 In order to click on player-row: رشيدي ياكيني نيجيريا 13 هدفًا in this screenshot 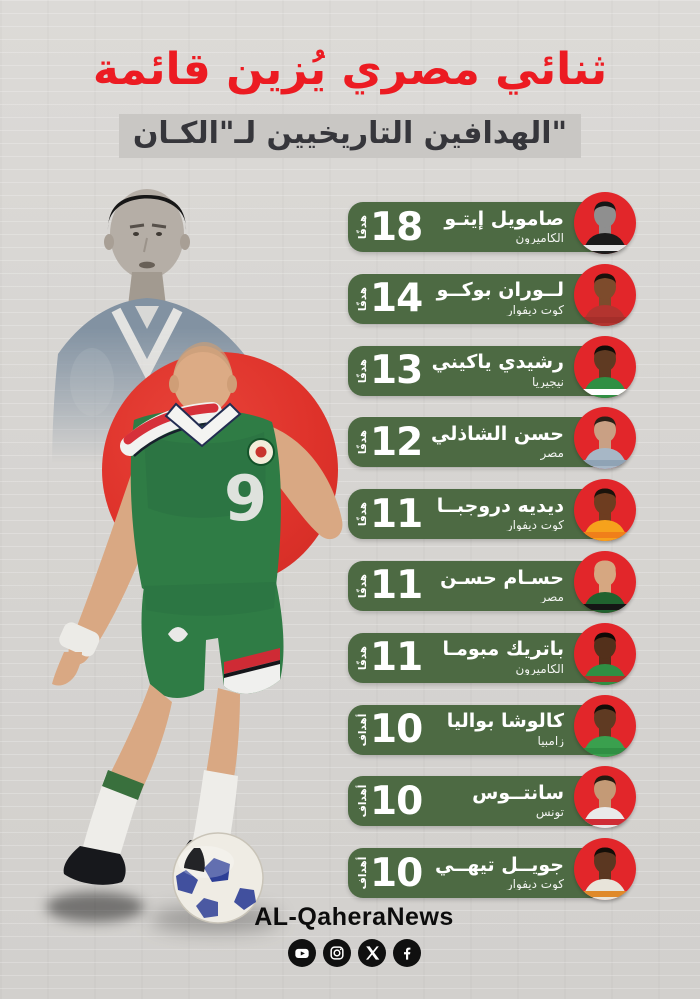, I will do `click(492, 366)`.